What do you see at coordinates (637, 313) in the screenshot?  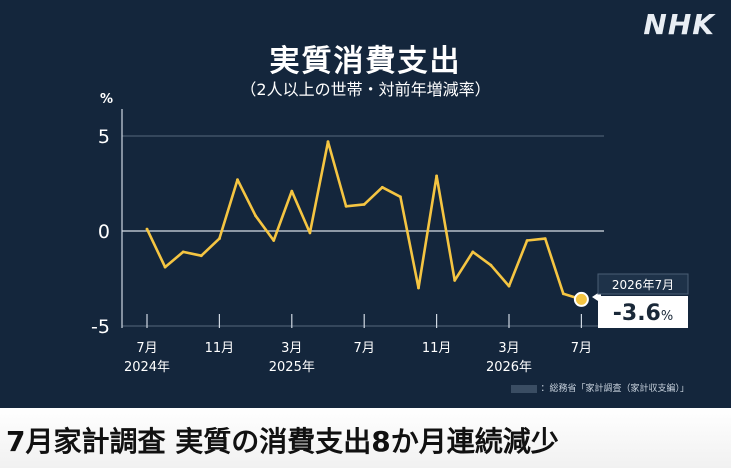 I see `callout-value: -3.6` at bounding box center [637, 313].